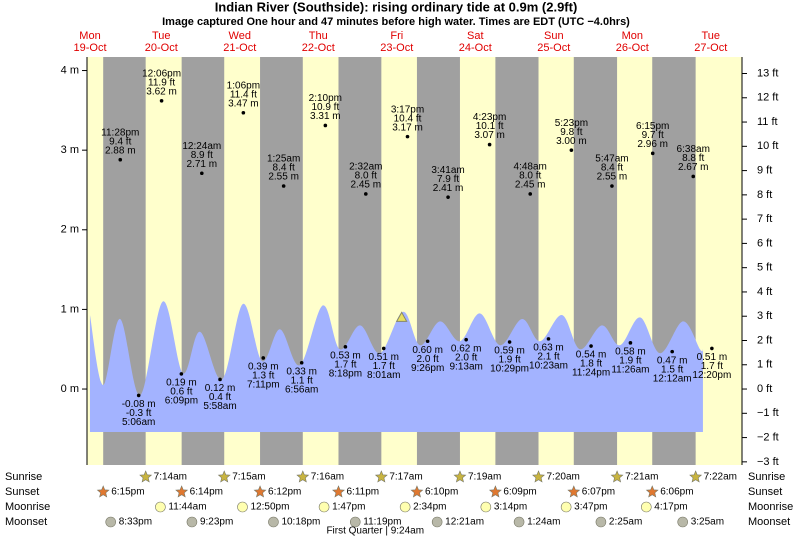  I want to click on y2-tick-label: −2 ft, so click(768, 437).